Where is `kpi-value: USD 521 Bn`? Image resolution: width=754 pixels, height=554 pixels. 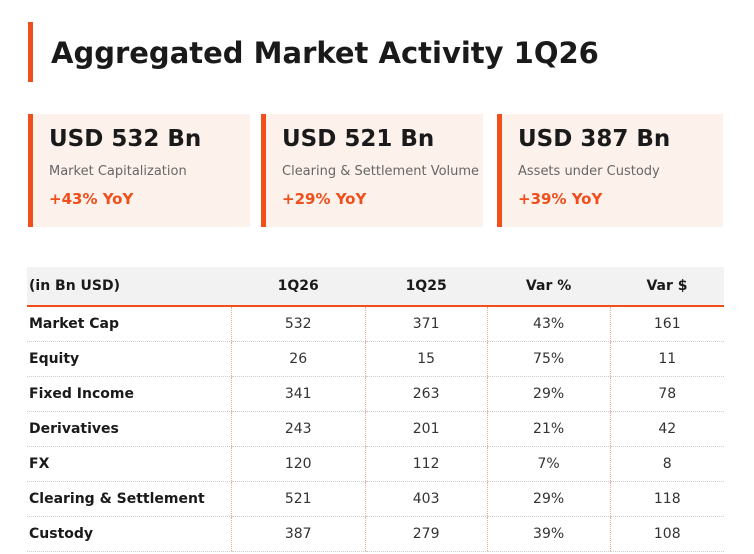
kpi-value: USD 521 Bn is located at coordinates (358, 139).